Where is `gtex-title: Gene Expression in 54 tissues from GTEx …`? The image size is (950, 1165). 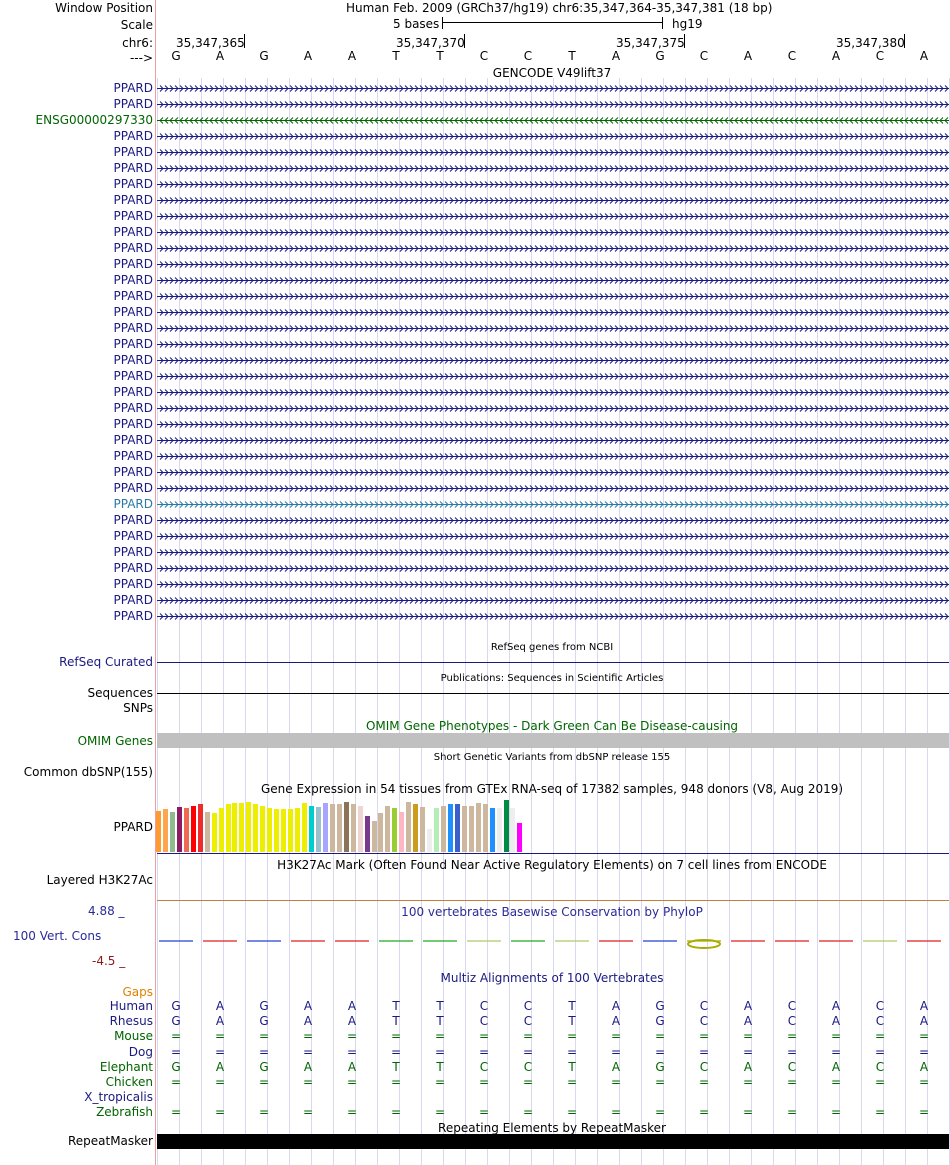 gtex-title: Gene Expression in 54 tissues from GTEx … is located at coordinates (552, 789).